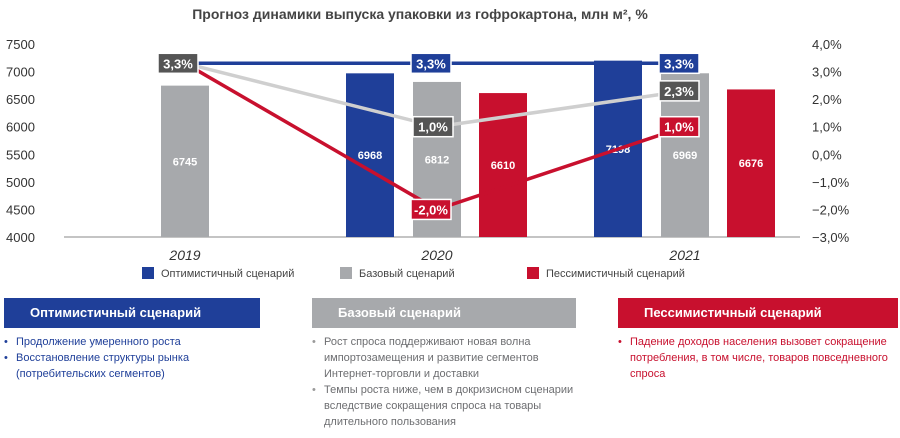 This screenshot has height=438, width=900. I want to click on bar-value-label: 6968, so click(370, 156).